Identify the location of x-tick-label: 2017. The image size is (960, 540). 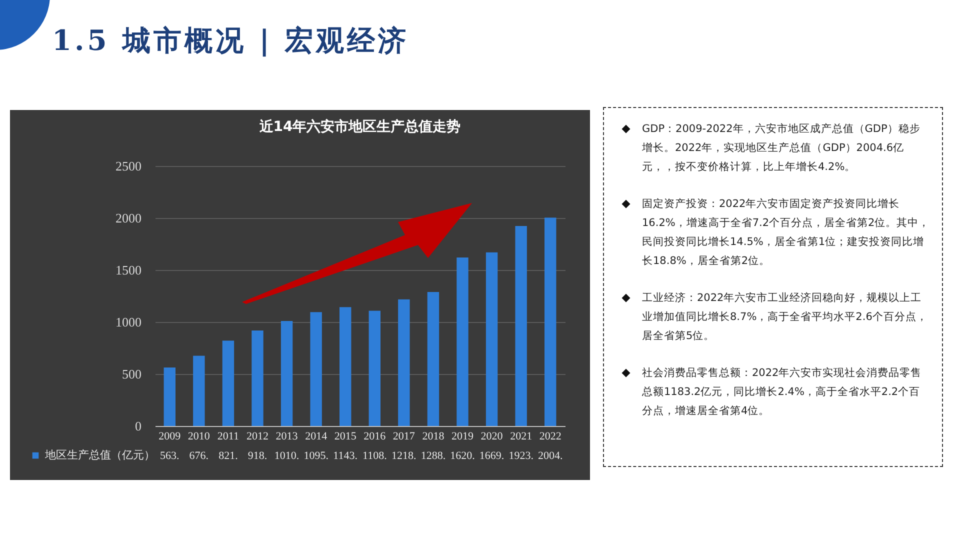
(404, 436).